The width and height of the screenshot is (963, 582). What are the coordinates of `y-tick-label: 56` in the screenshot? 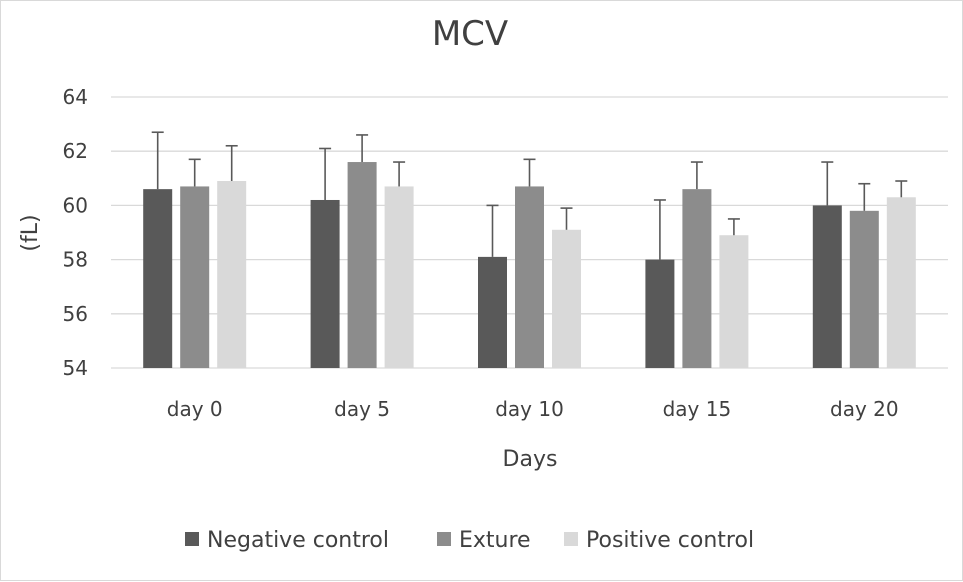 It's located at (75, 314).